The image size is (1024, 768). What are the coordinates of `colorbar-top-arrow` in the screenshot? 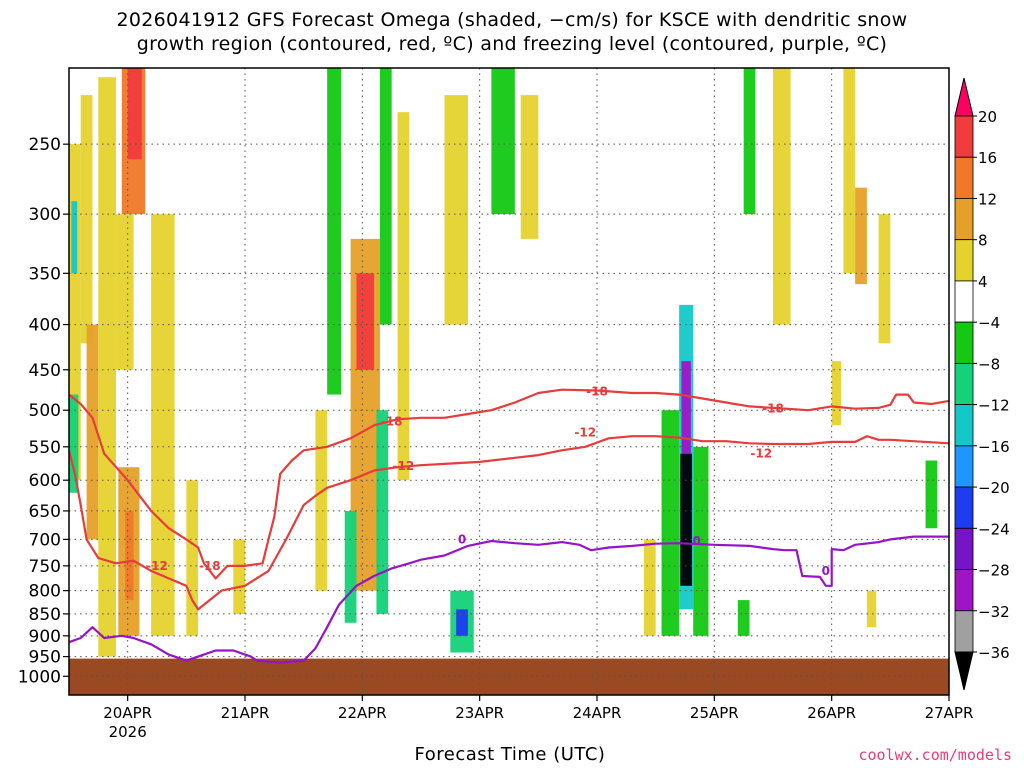 It's located at (964, 97).